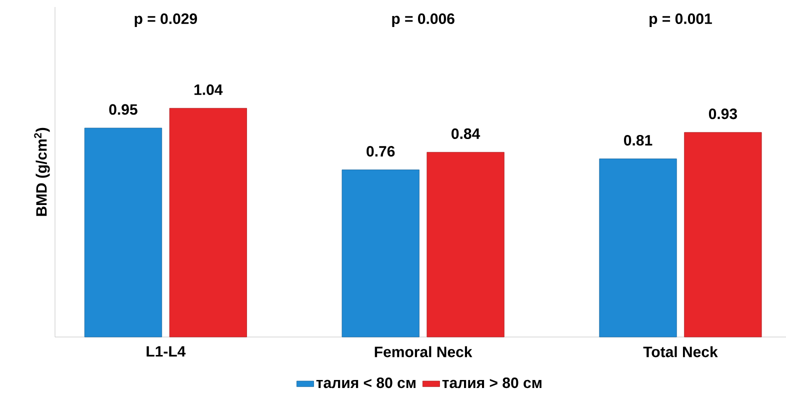  What do you see at coordinates (208, 89) in the screenshot?
I see `data-label: 1.04` at bounding box center [208, 89].